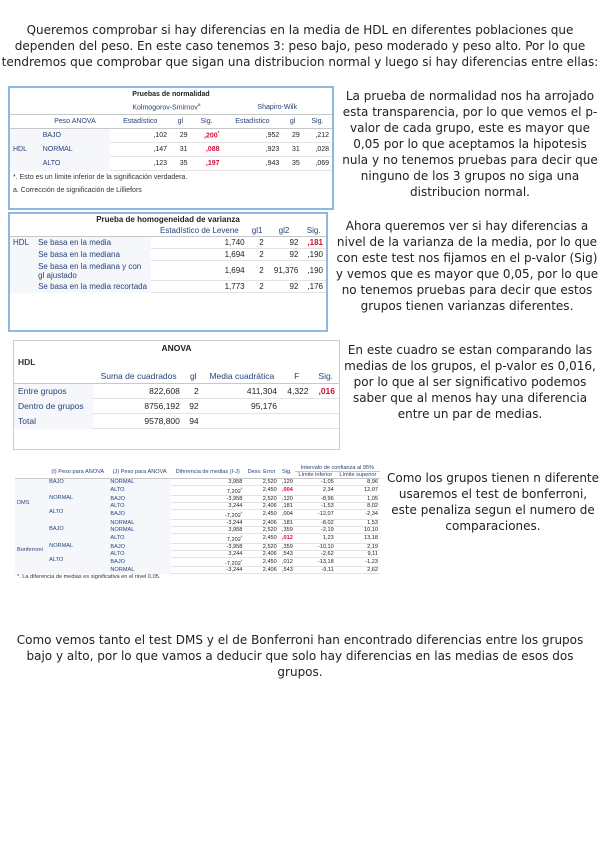  What do you see at coordinates (357, 554) in the screenshot?
I see `cell: 9,11` at bounding box center [357, 554].